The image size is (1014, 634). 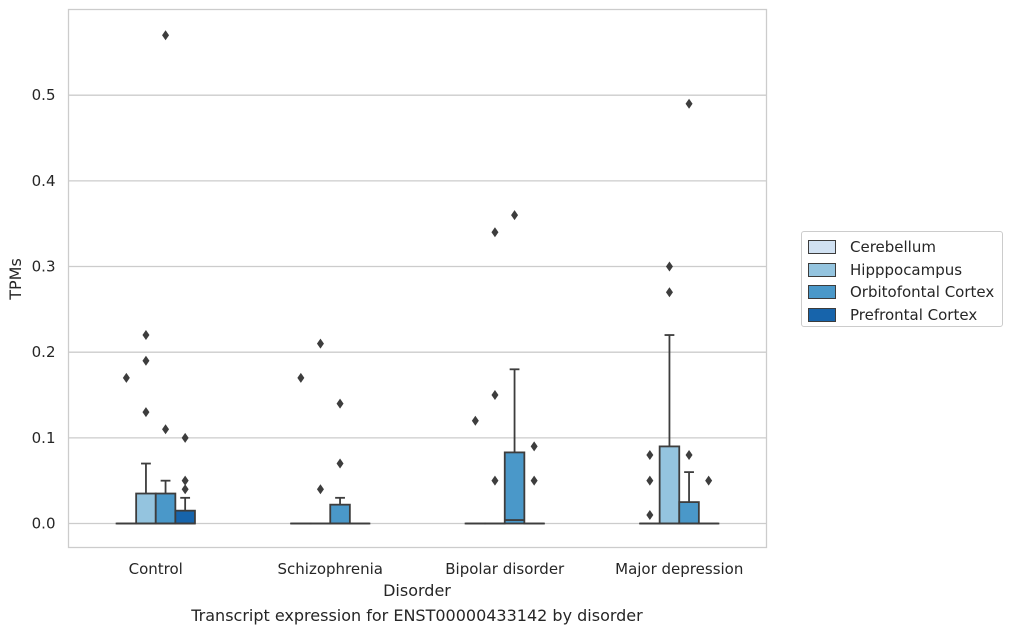 I want to click on x-tick-label: Bipolar disorder, so click(x=505, y=569).